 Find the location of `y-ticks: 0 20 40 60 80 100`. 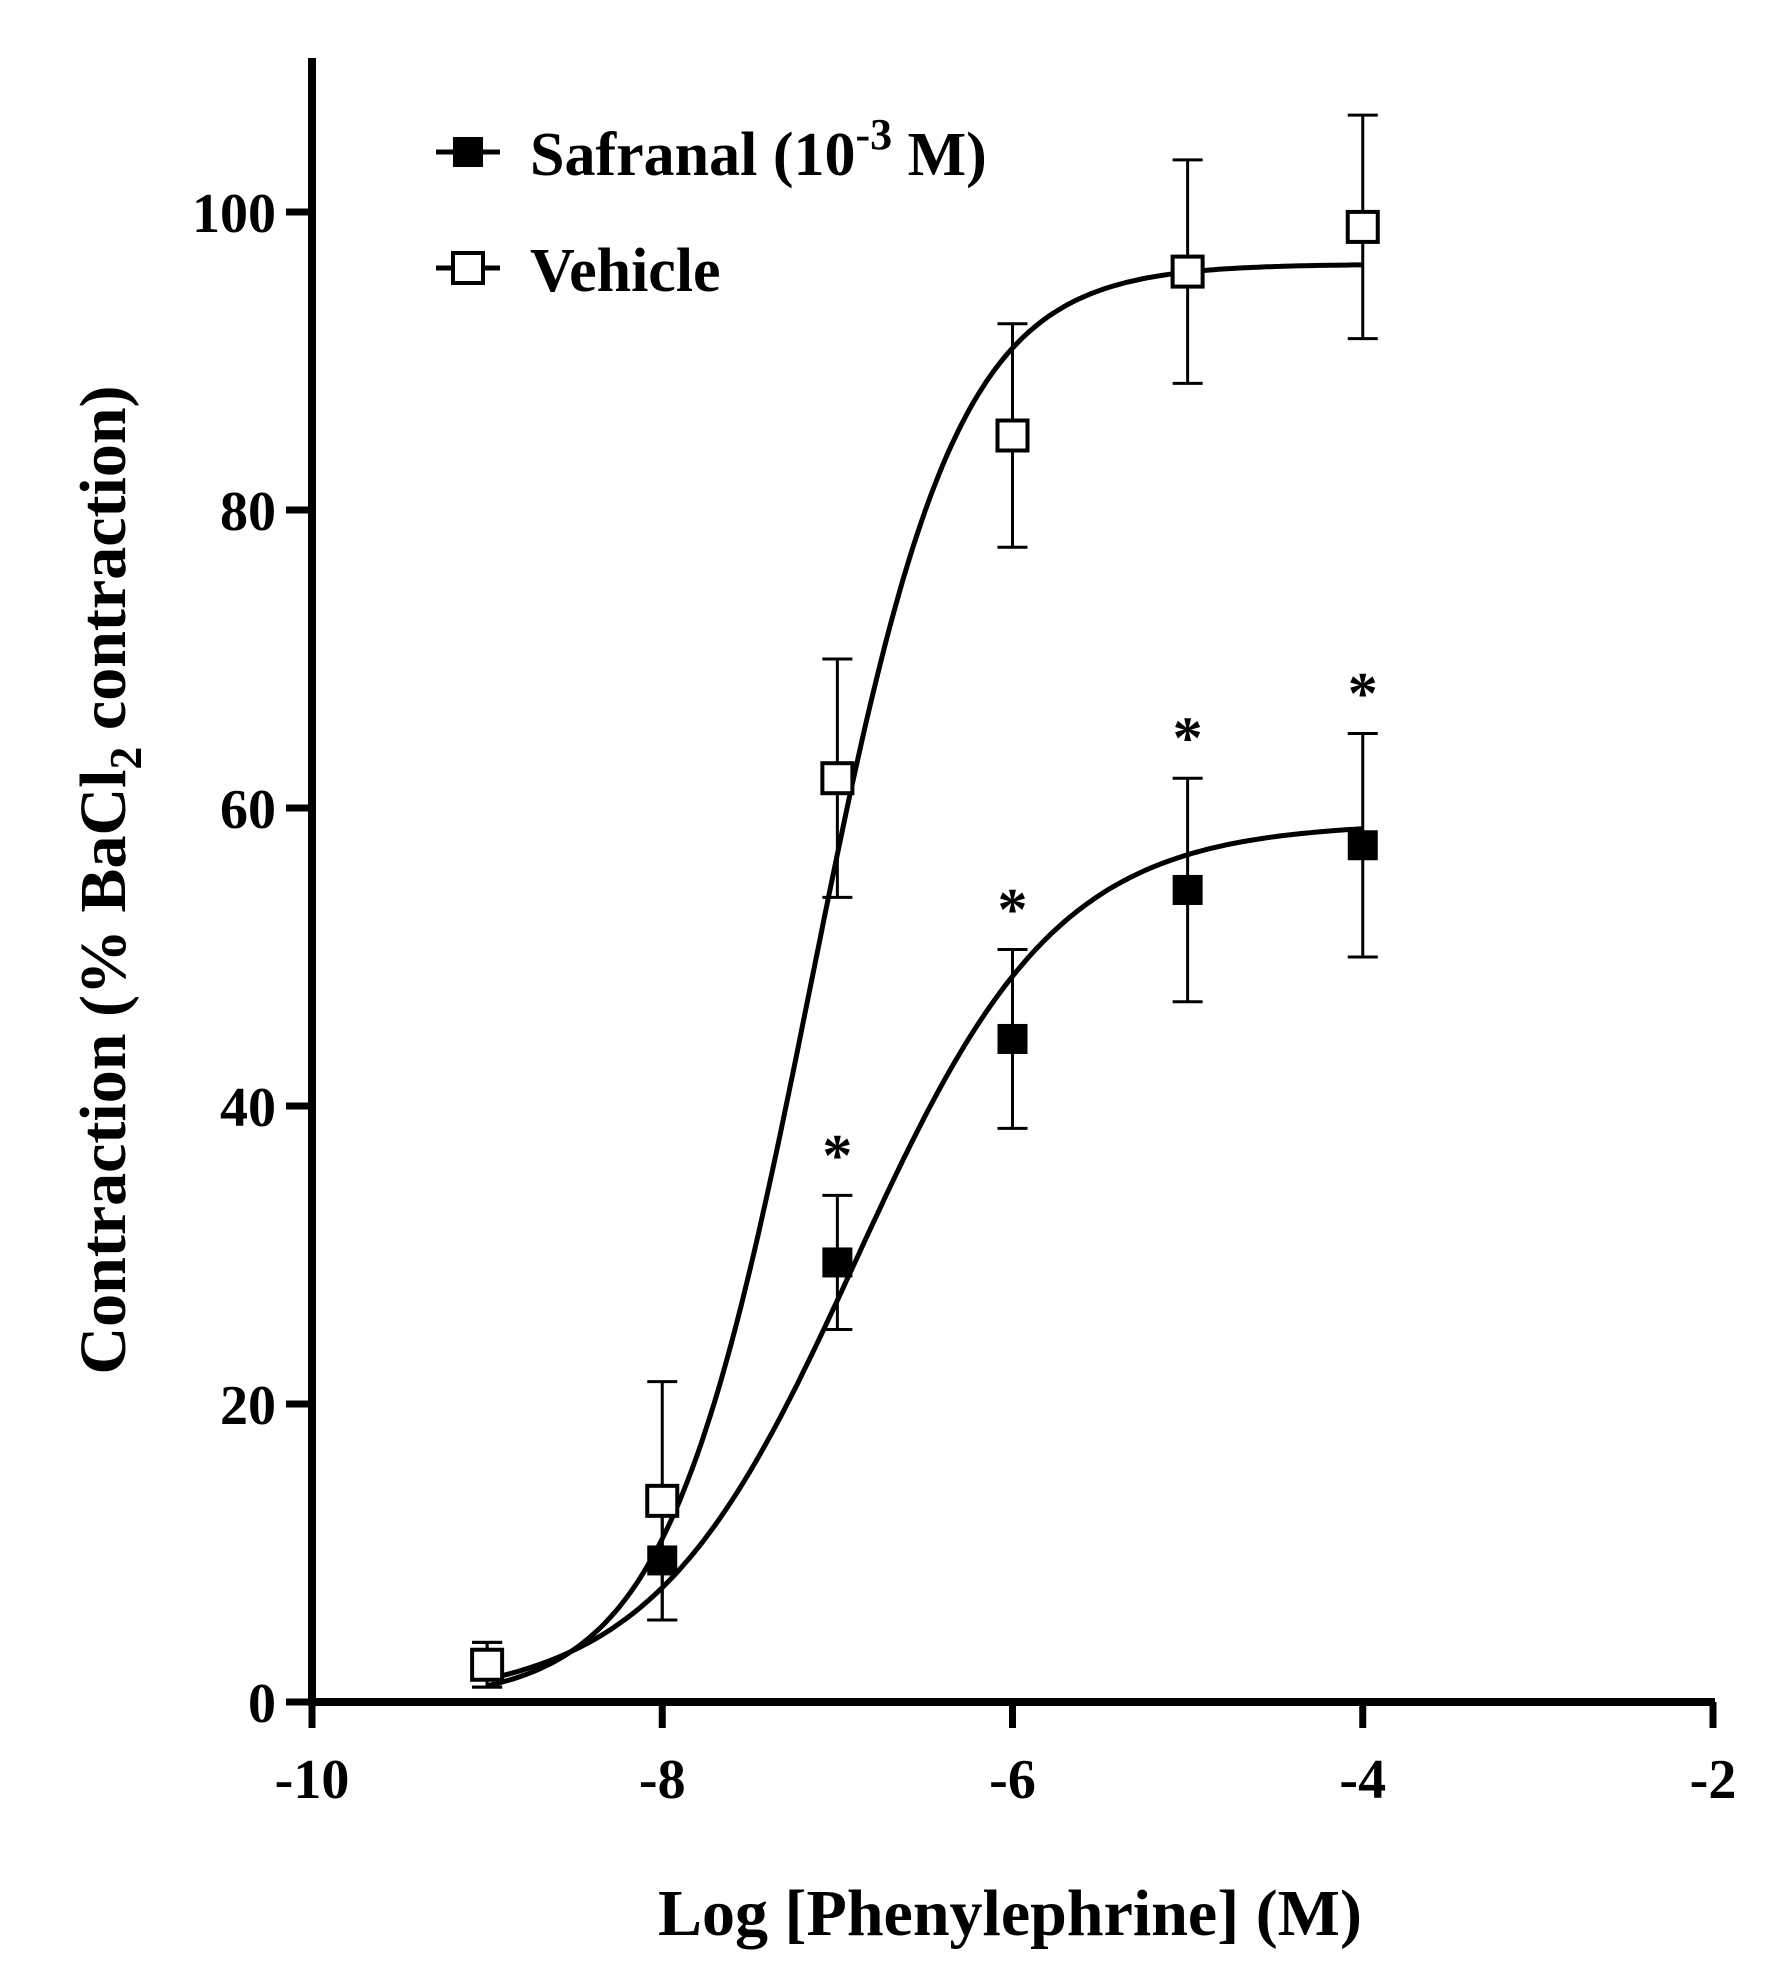

y-ticks: 0 20 40 60 80 100 is located at coordinates (252, 959).